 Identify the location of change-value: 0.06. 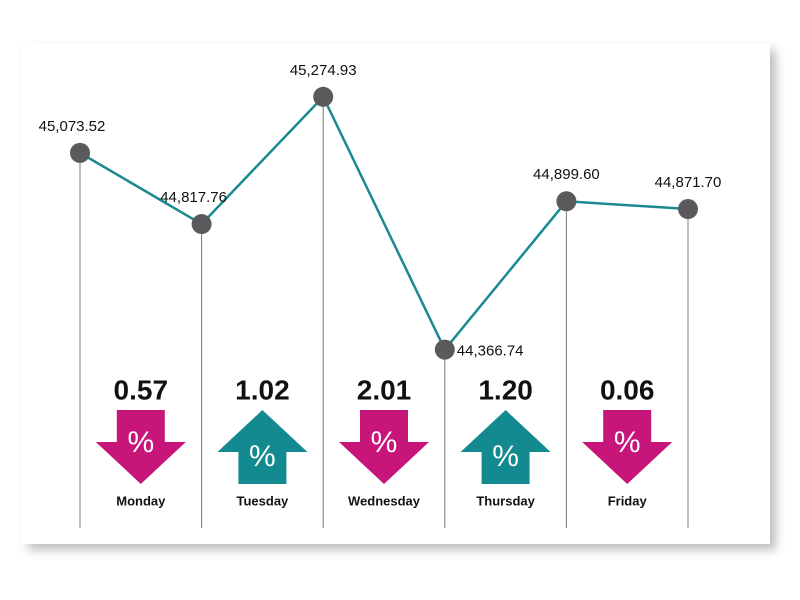
(627, 389).